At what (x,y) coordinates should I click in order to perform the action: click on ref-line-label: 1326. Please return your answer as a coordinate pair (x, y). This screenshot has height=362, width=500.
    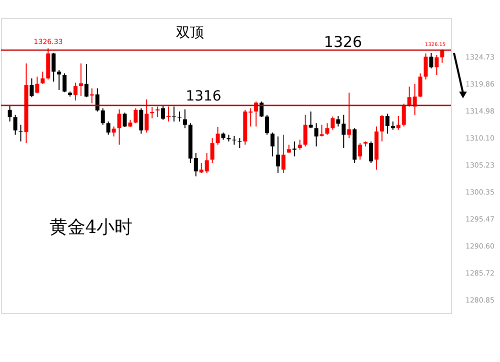
    Looking at the image, I should click on (343, 42).